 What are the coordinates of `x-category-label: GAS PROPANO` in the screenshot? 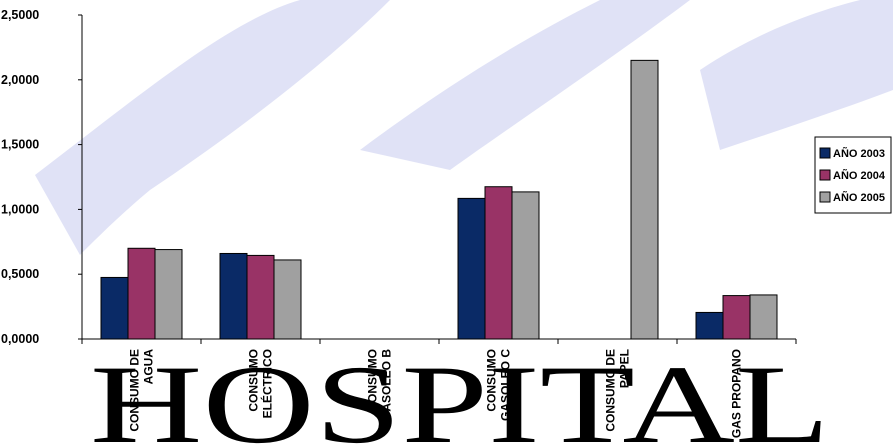 It's located at (737, 393).